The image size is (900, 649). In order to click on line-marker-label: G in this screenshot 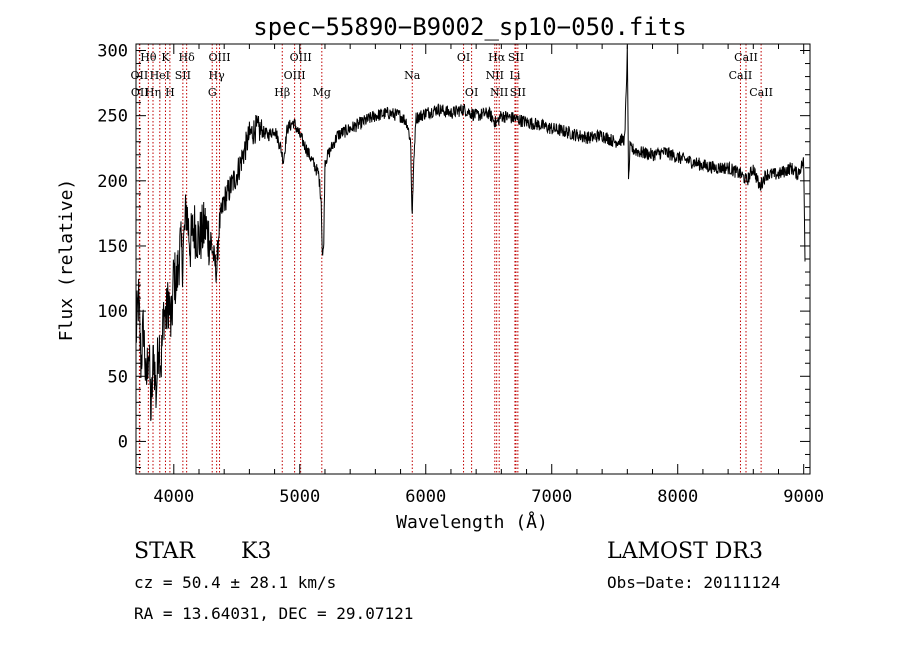, I will do `click(212, 92)`.